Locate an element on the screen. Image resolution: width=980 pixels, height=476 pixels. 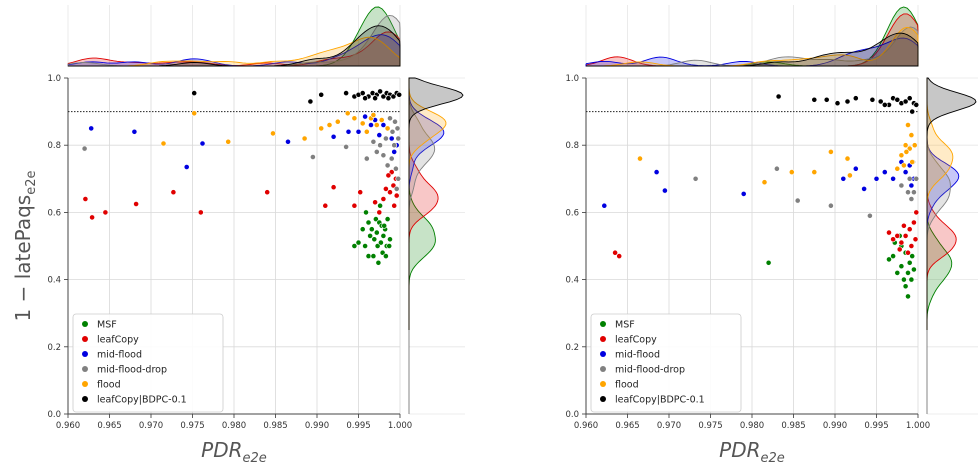
x-tick-label: 0.960 is located at coordinates (586, 426).